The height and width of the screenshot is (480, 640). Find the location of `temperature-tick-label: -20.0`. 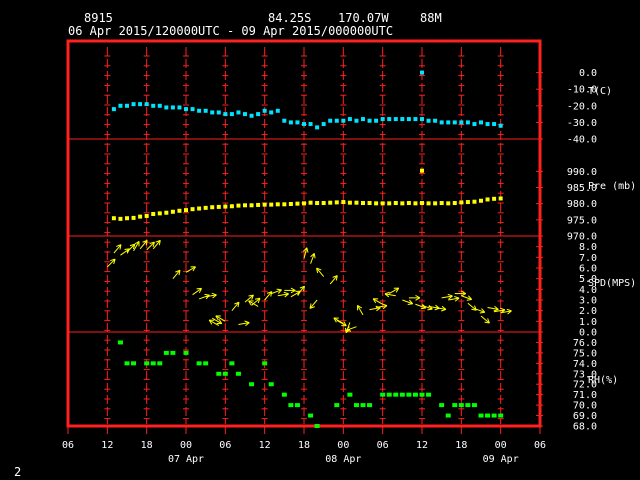

temperature-tick-label: -20.0 is located at coordinates (582, 106).